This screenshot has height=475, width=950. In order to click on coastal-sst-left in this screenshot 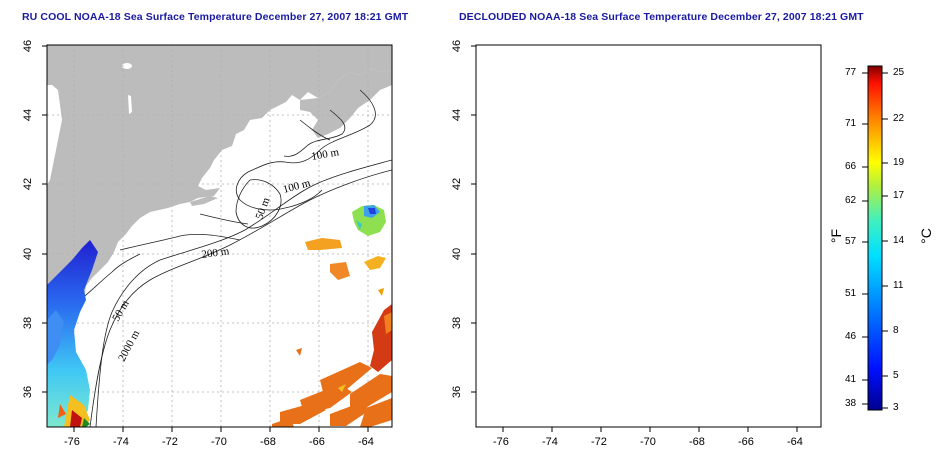, I will do `click(72, 333)`.